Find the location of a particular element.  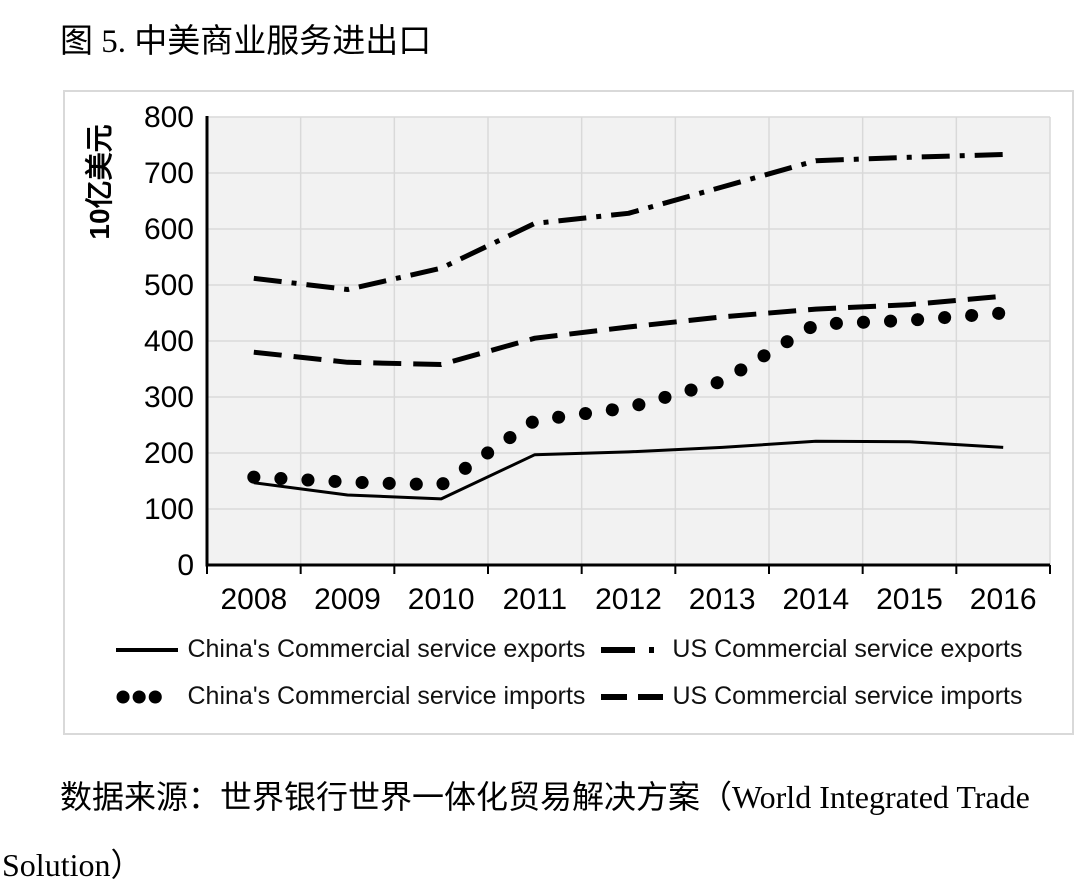

x-tick-label: 2008 is located at coordinates (253, 599).